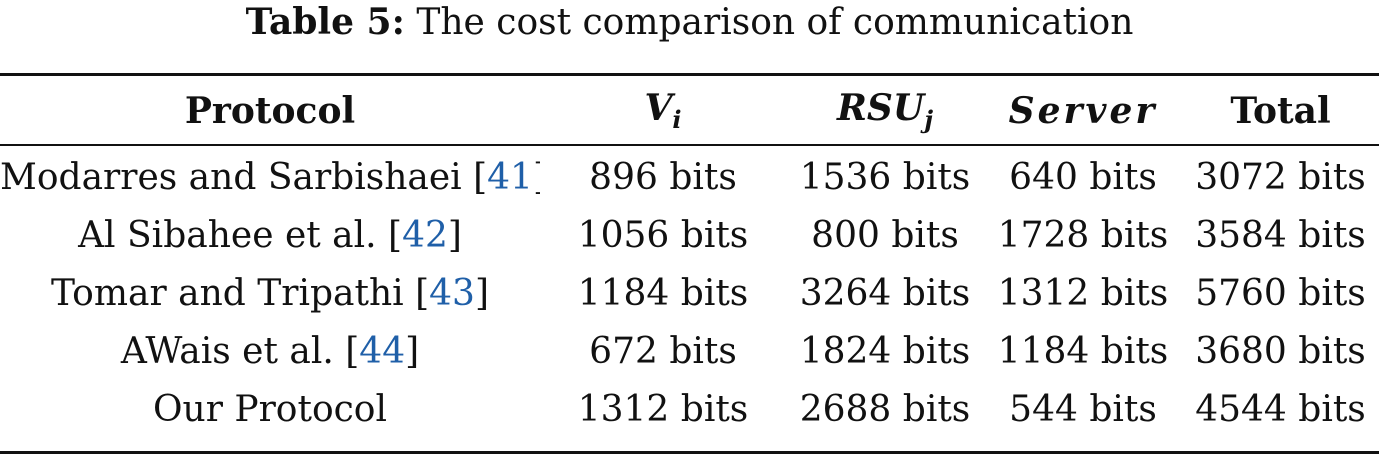  I want to click on protocol-name: Tomar and Tripathi, so click(227, 293).